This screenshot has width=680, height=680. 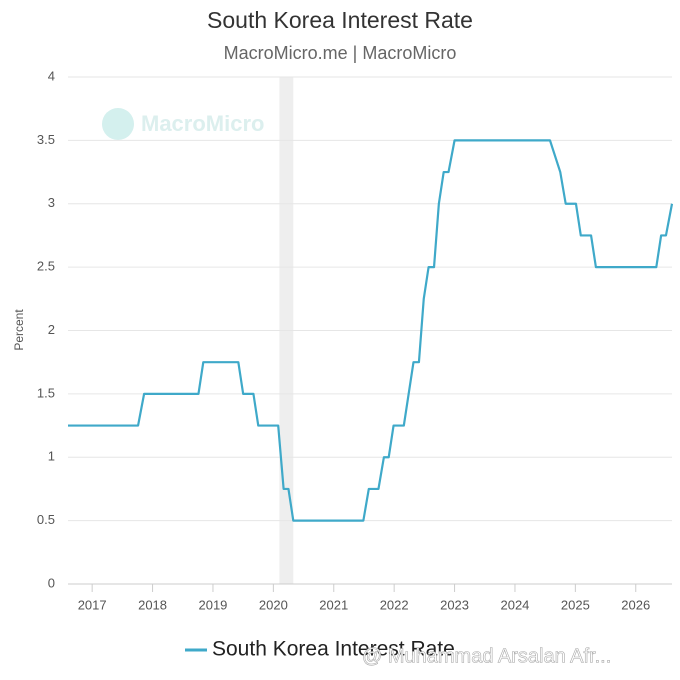 I want to click on y-tick-label: 0, so click(x=51, y=582).